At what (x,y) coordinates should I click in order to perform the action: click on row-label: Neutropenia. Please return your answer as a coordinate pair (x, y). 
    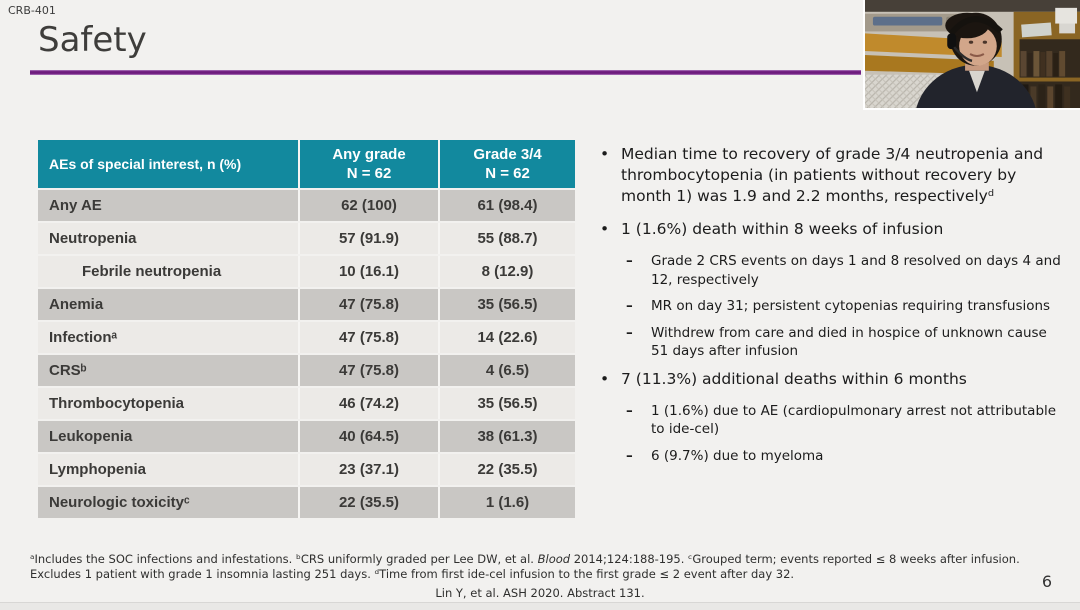
    Looking at the image, I should click on (169, 238).